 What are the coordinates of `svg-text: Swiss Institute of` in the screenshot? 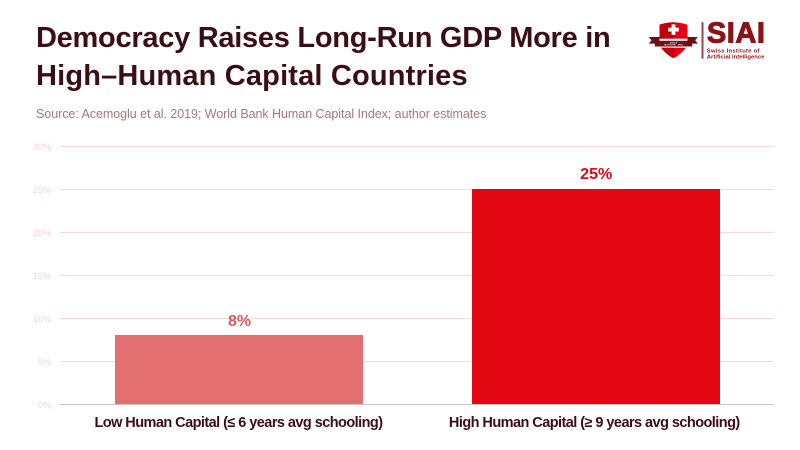 It's located at (733, 52).